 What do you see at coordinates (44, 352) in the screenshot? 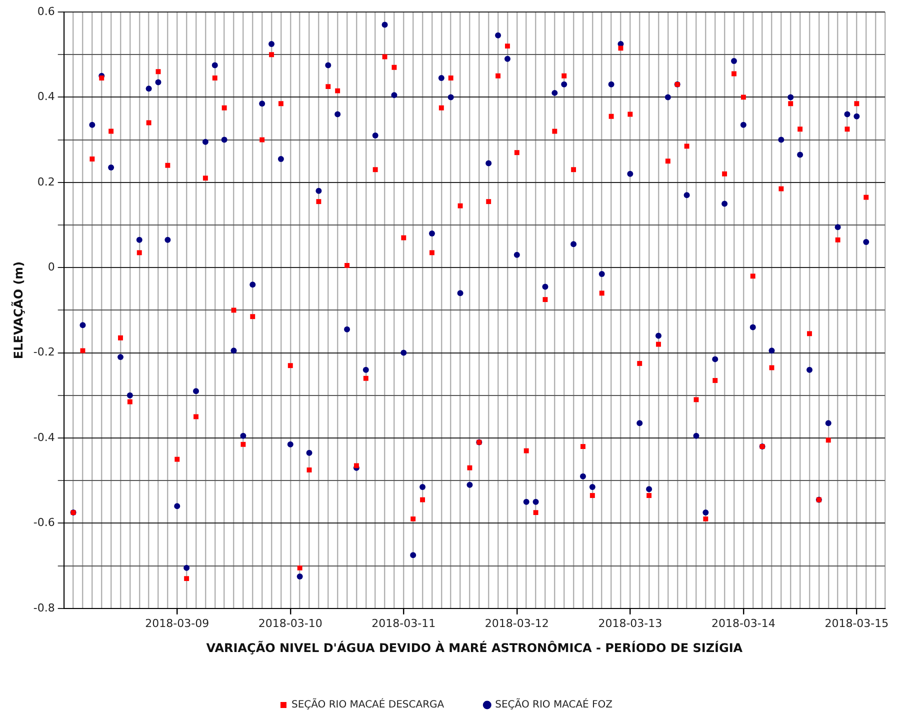
I see `y-tick-label: -0.2` at bounding box center [44, 352].